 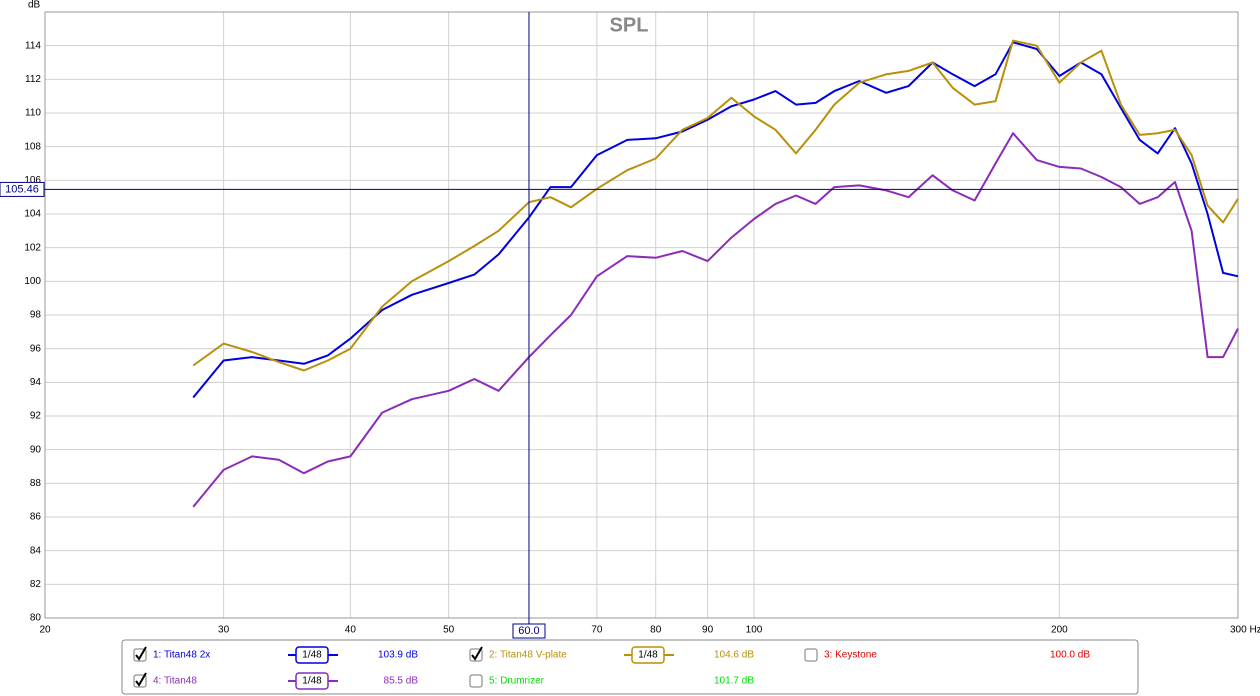 I want to click on legend-name: 3: Keystone, so click(x=850, y=655).